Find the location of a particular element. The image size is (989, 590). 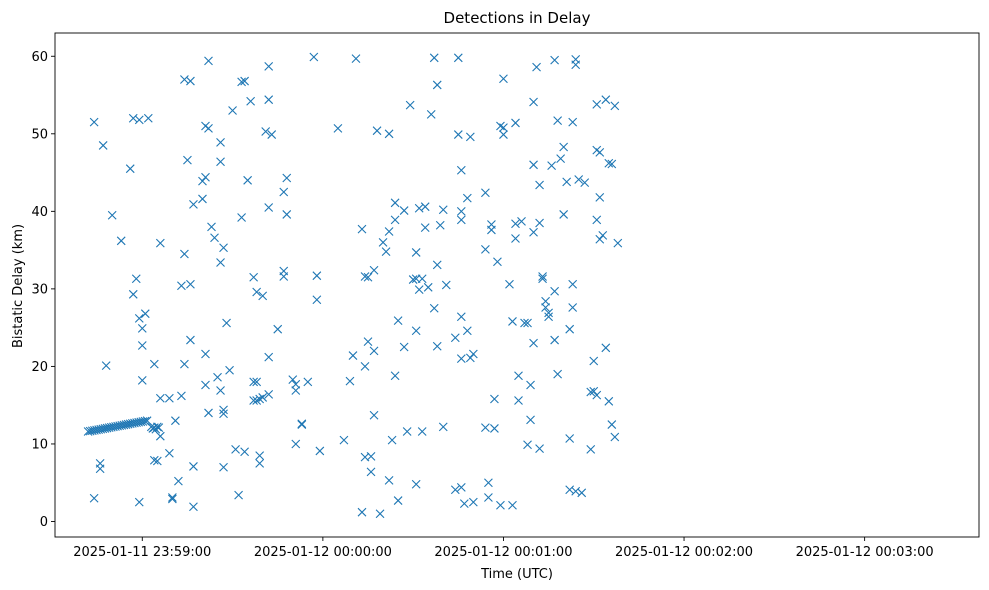

y-tick-label-0: 0 is located at coordinates (44, 522).